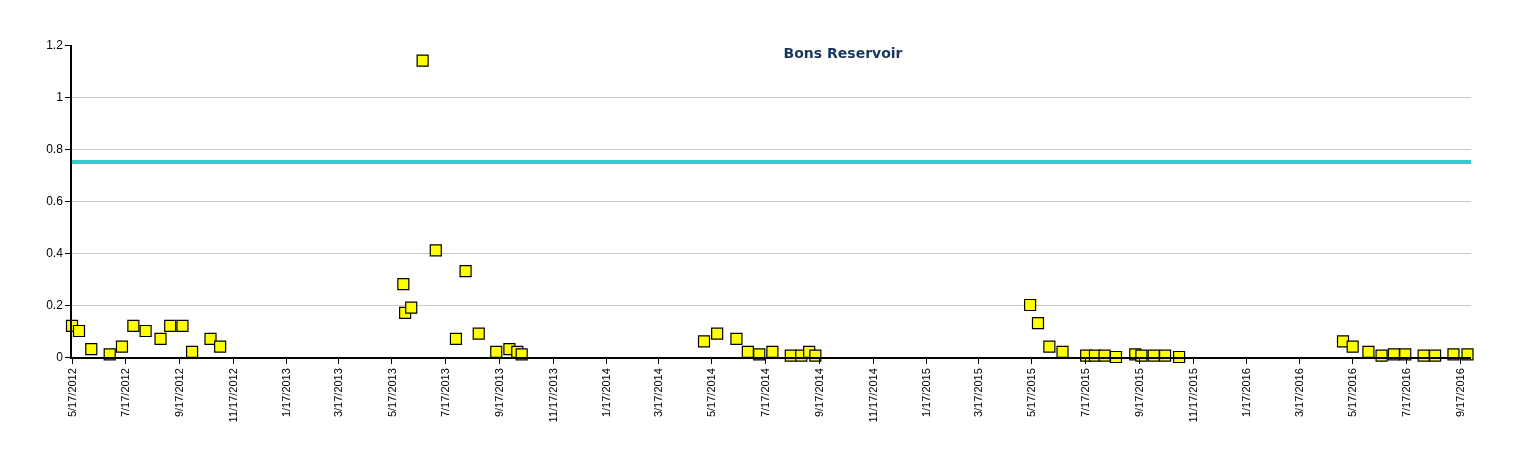 This screenshot has width=1519, height=466. Describe the element at coordinates (1246, 393) in the screenshot. I see `x-tick-label: 1/17/2016` at that location.